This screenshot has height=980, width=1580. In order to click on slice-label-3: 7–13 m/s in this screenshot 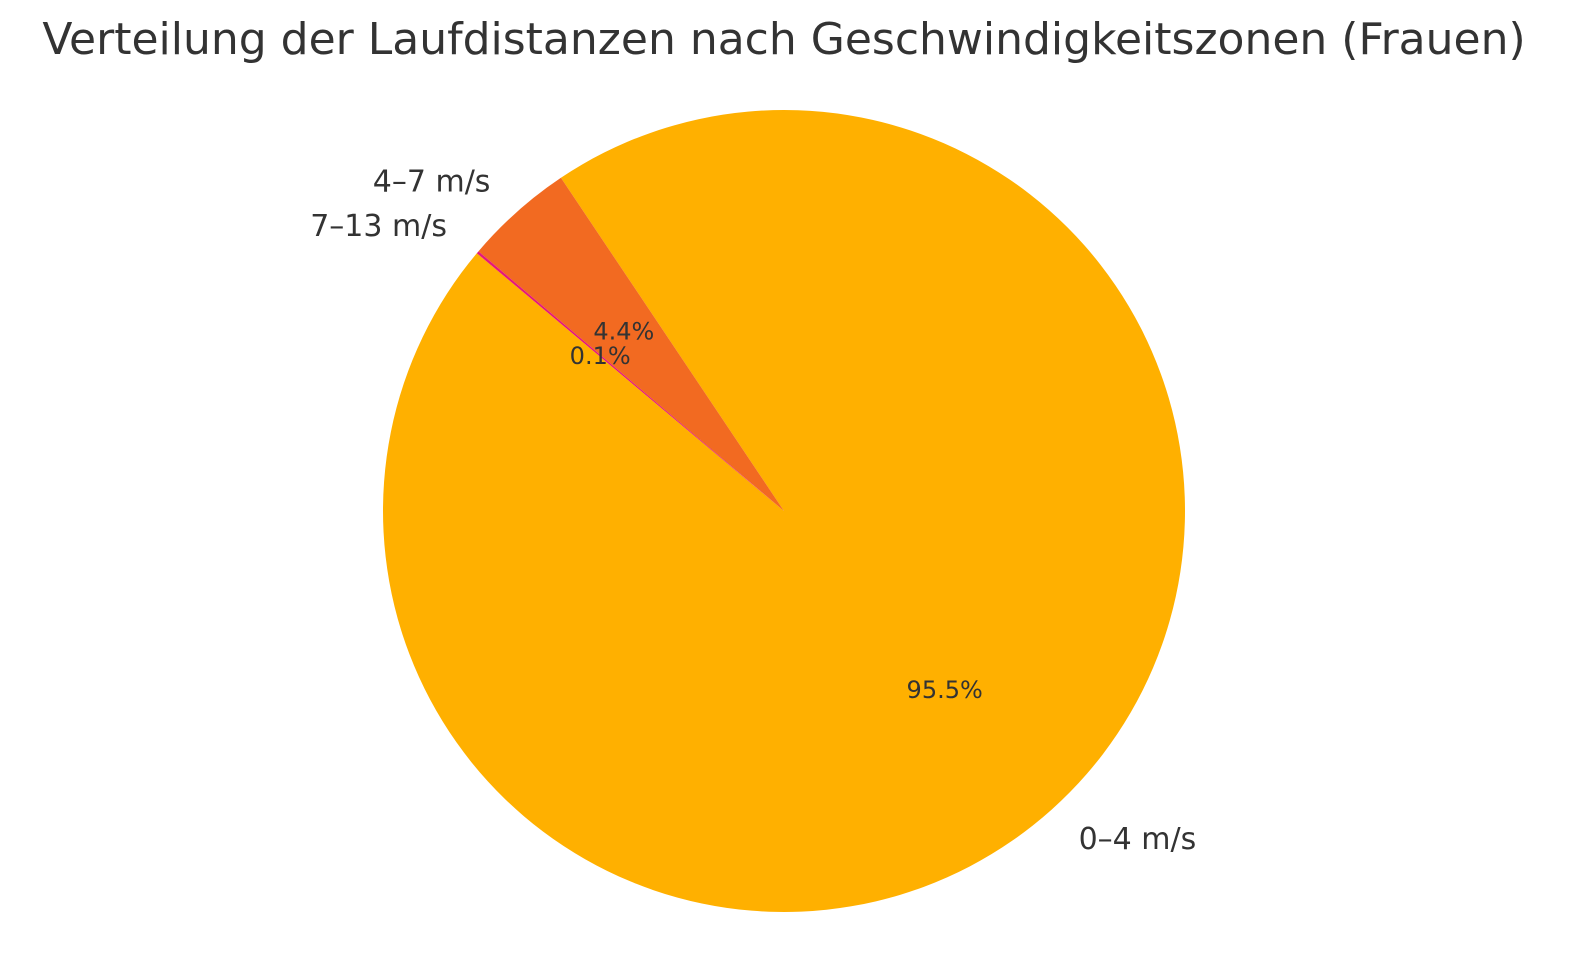, I will do `click(378, 226)`.